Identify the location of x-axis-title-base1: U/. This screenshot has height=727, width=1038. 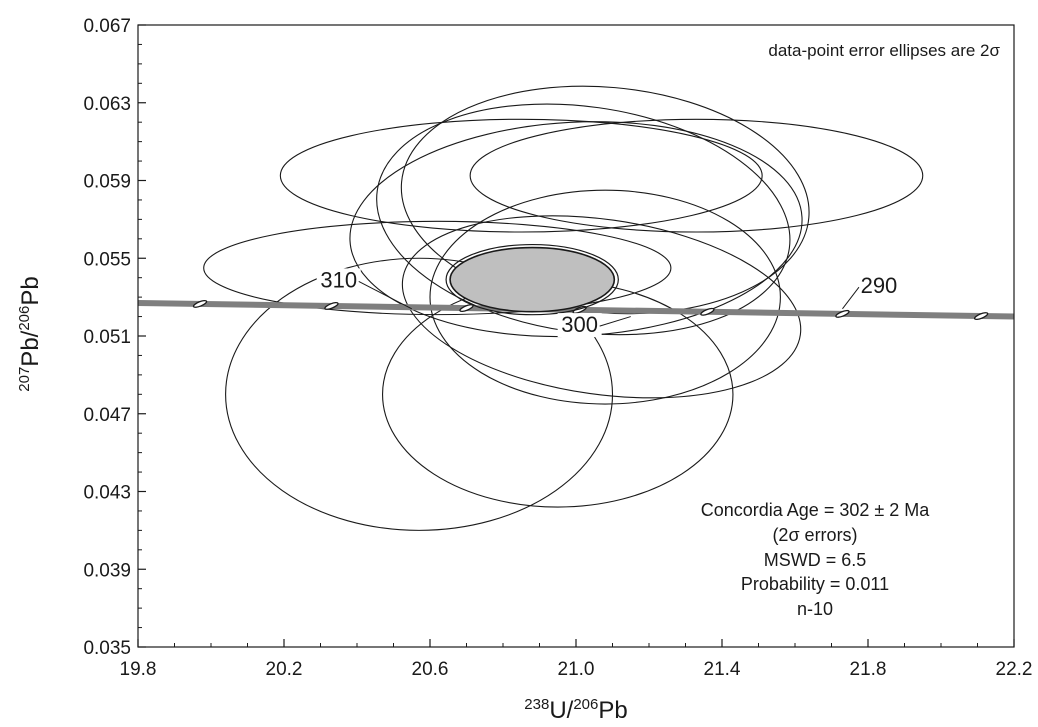
(561, 710).